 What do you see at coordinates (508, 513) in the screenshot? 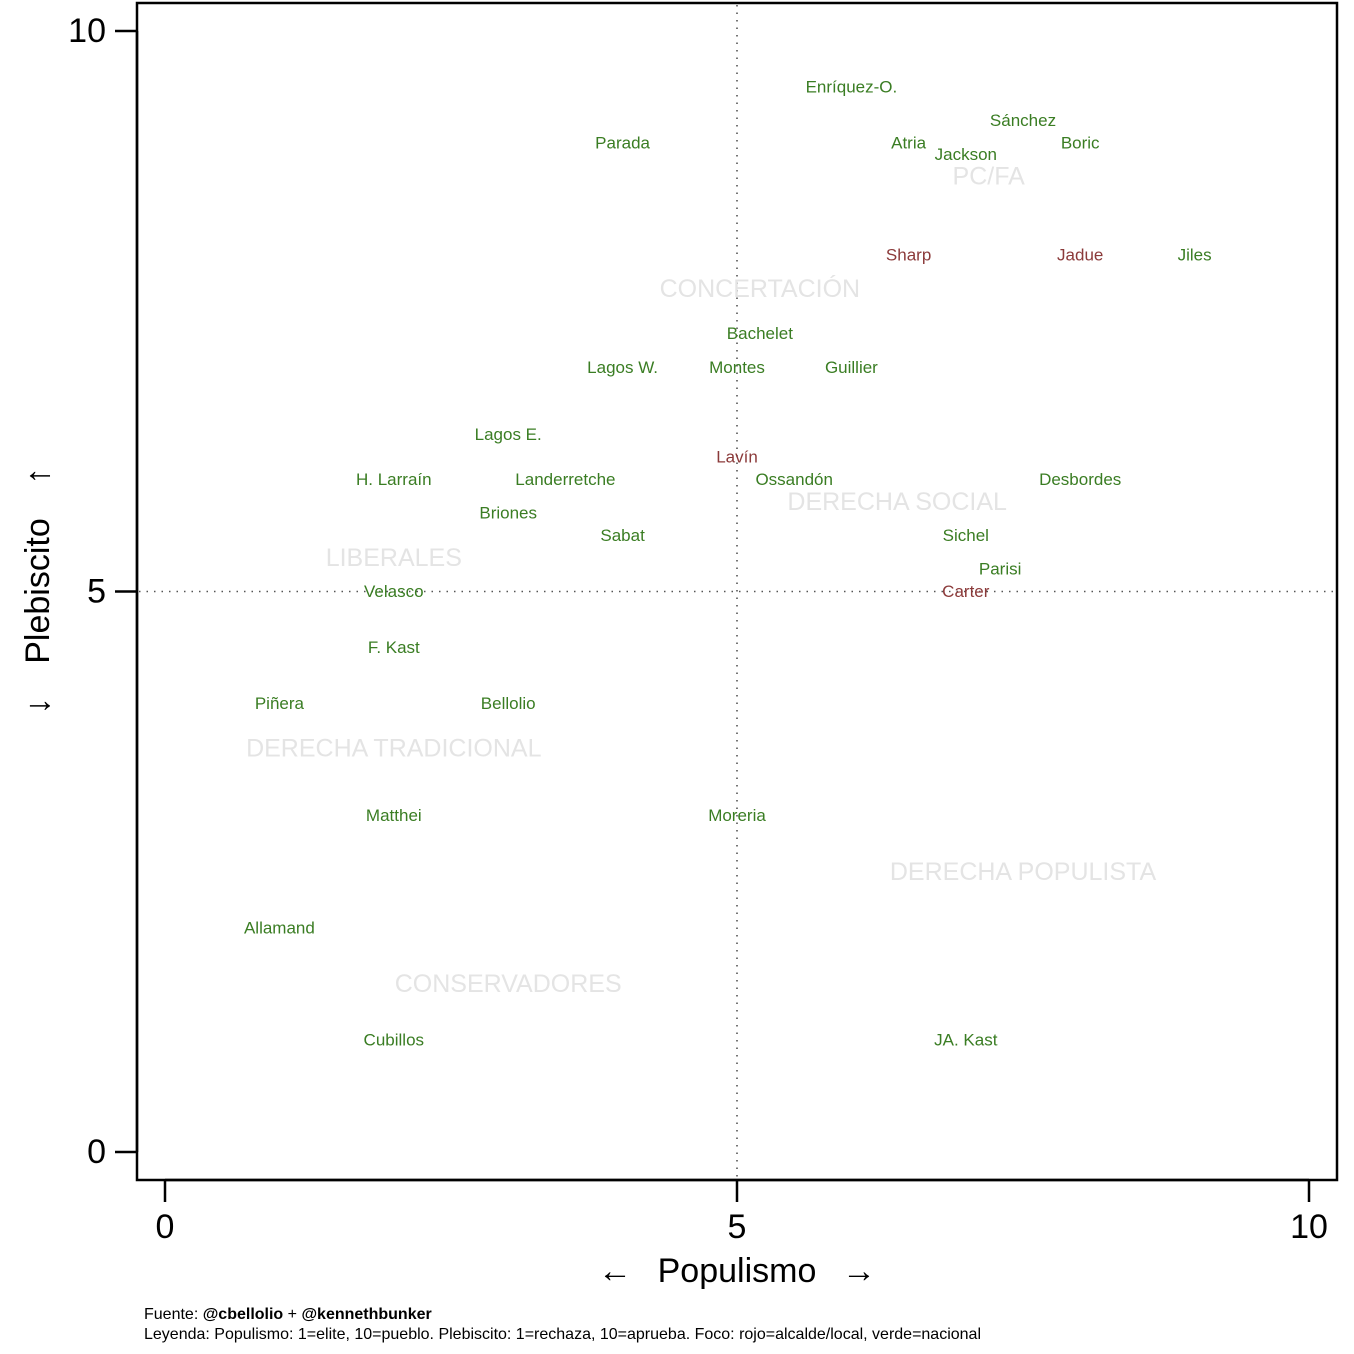
I see `point-label: Briones` at bounding box center [508, 513].